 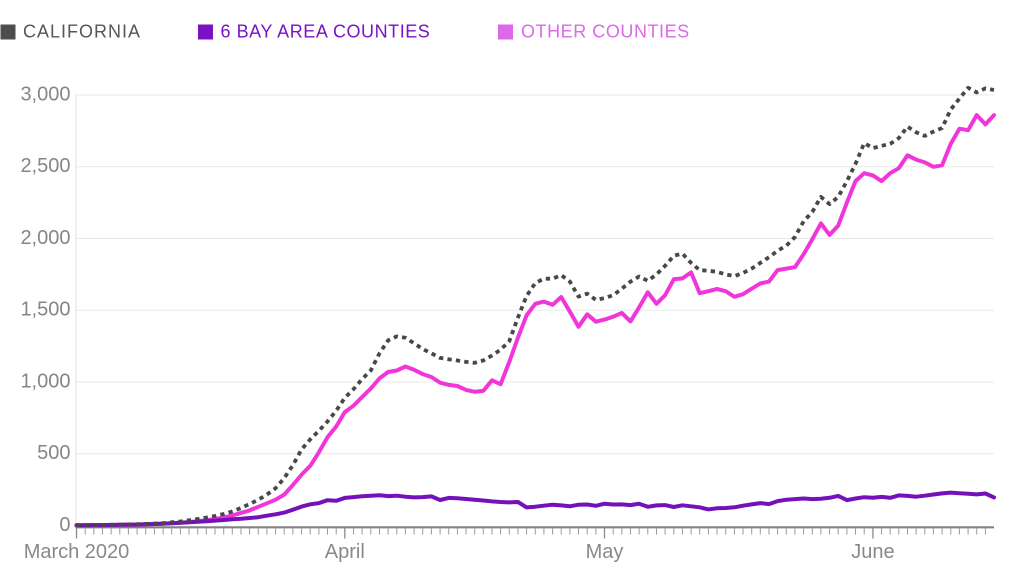 What do you see at coordinates (82, 32) in the screenshot?
I see `svg-text: CALIFORNIA` at bounding box center [82, 32].